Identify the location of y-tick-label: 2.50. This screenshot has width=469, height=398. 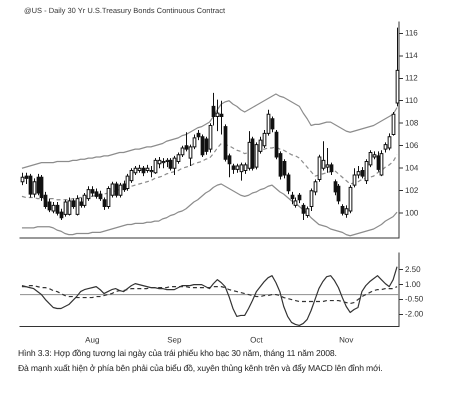
(413, 269).